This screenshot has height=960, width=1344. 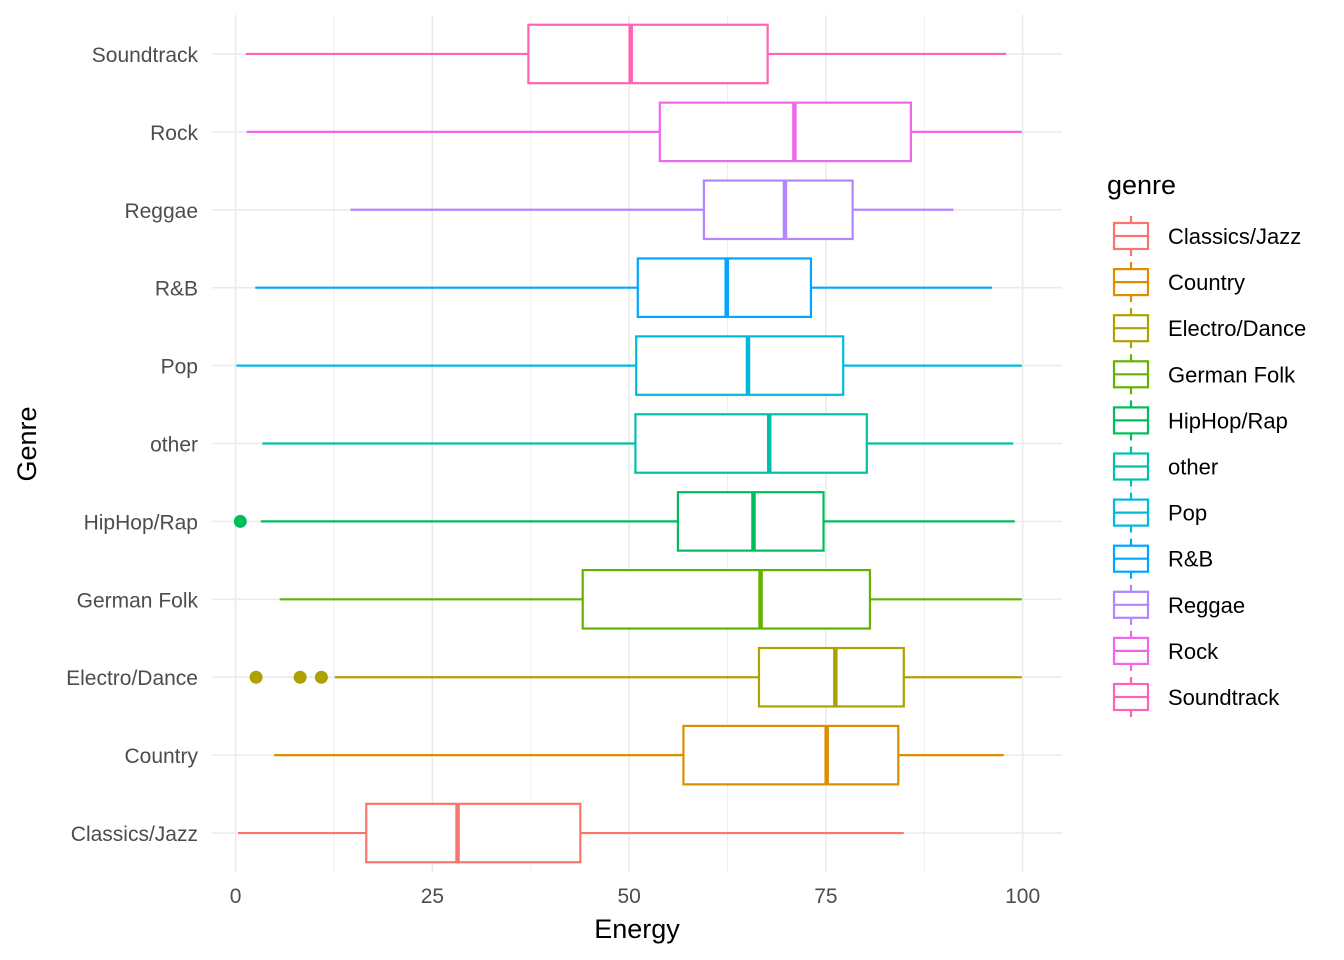 I want to click on y-tick-label: other, so click(x=174, y=445).